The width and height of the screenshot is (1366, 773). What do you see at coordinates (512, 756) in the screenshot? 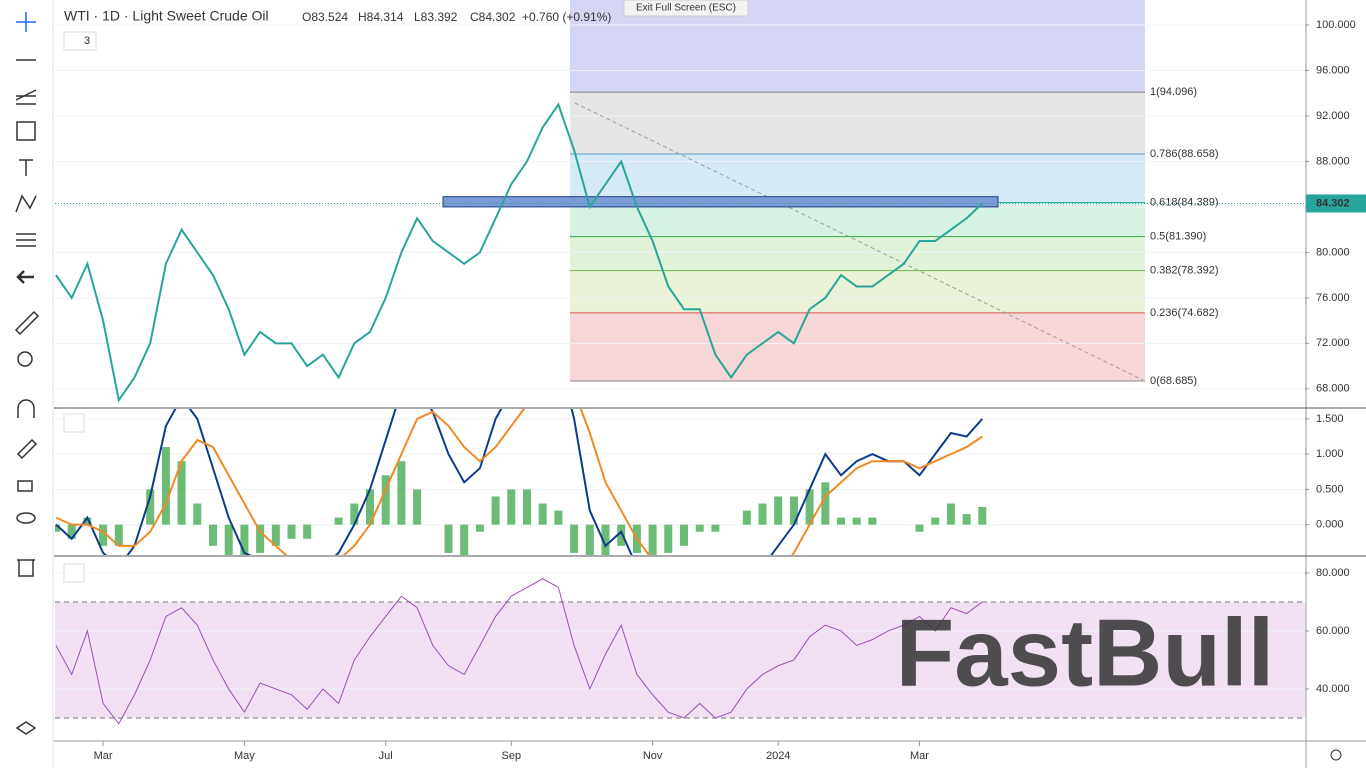
I see `x-tick-label: Sep` at bounding box center [512, 756].